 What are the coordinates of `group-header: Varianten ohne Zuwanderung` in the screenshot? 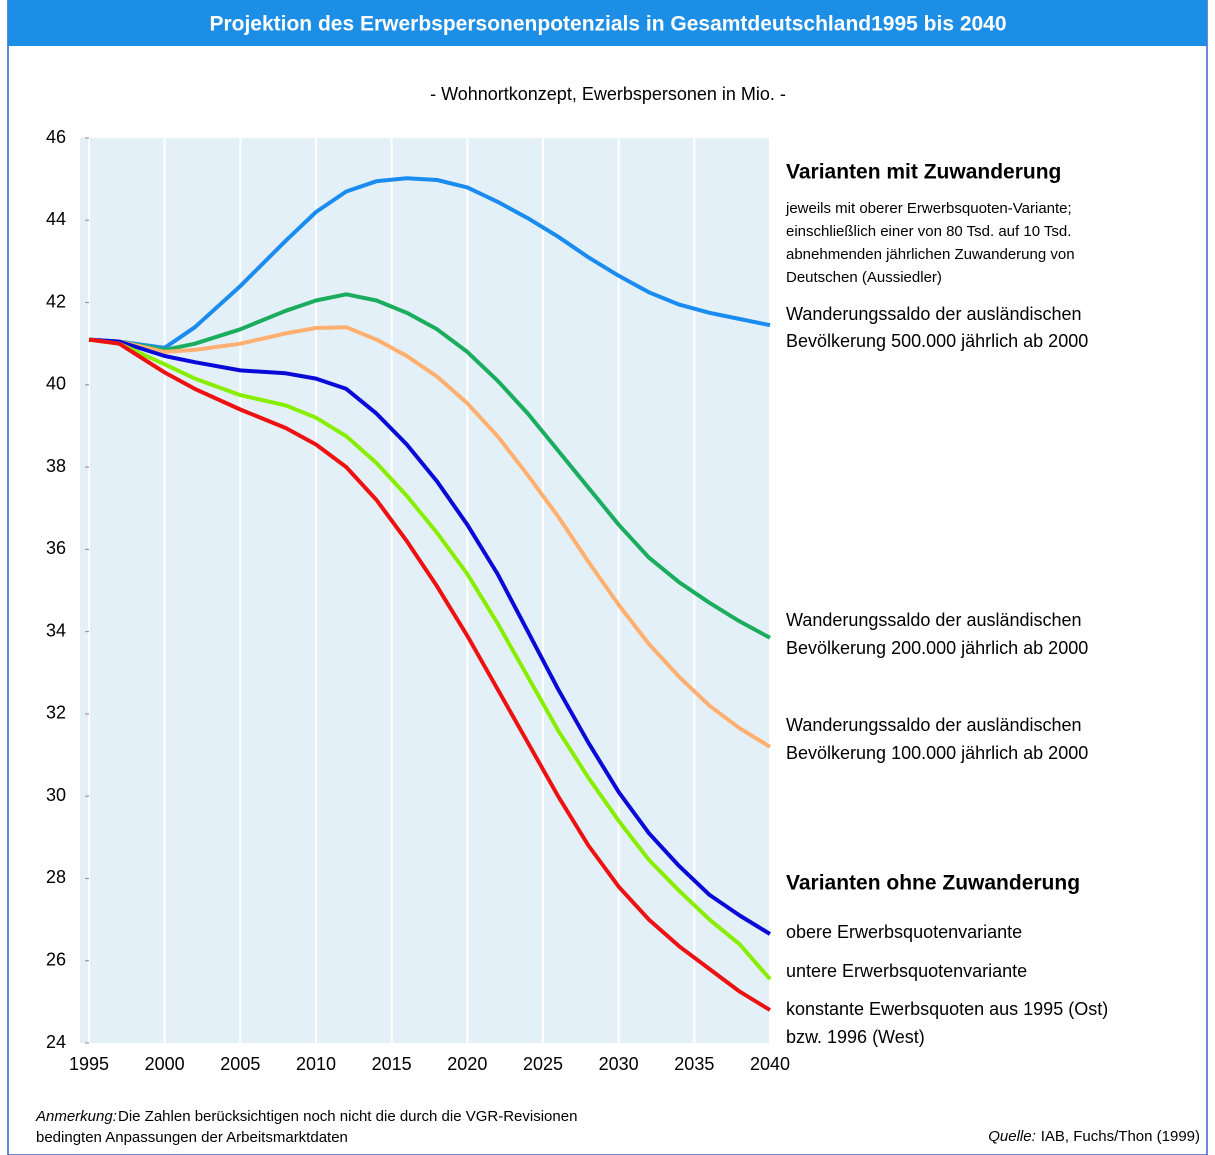 It's located at (933, 883).